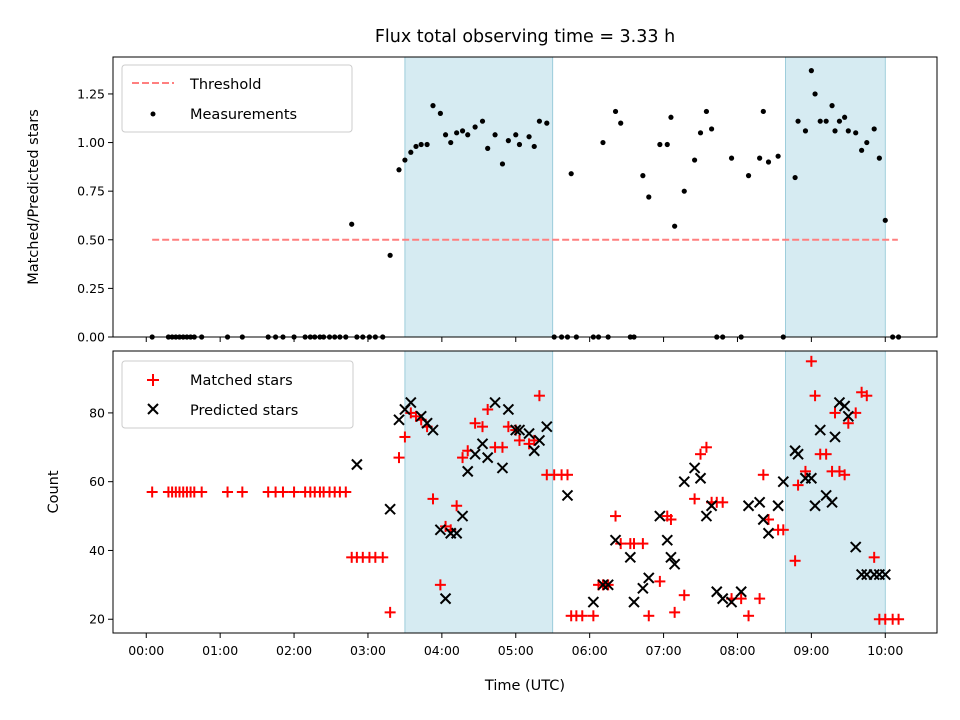 The width and height of the screenshot is (960, 720). I want to click on legend-measurements-swatch, so click(153, 114).